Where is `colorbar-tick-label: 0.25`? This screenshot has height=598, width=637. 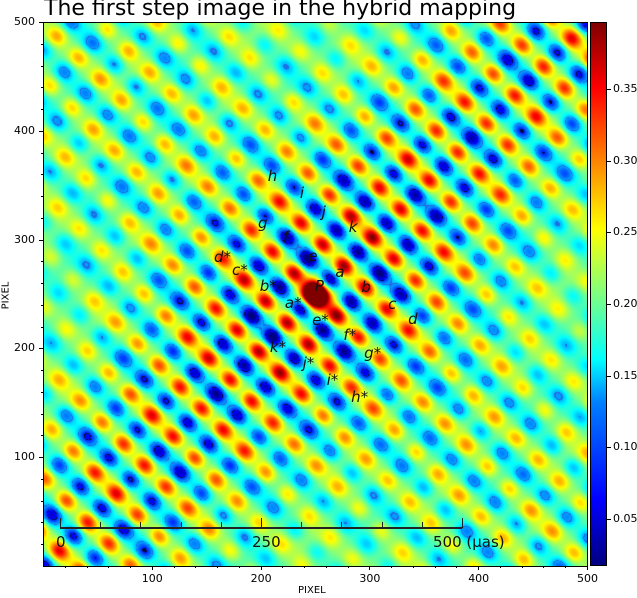
colorbar-tick-label: 0.25 is located at coordinates (625, 232).